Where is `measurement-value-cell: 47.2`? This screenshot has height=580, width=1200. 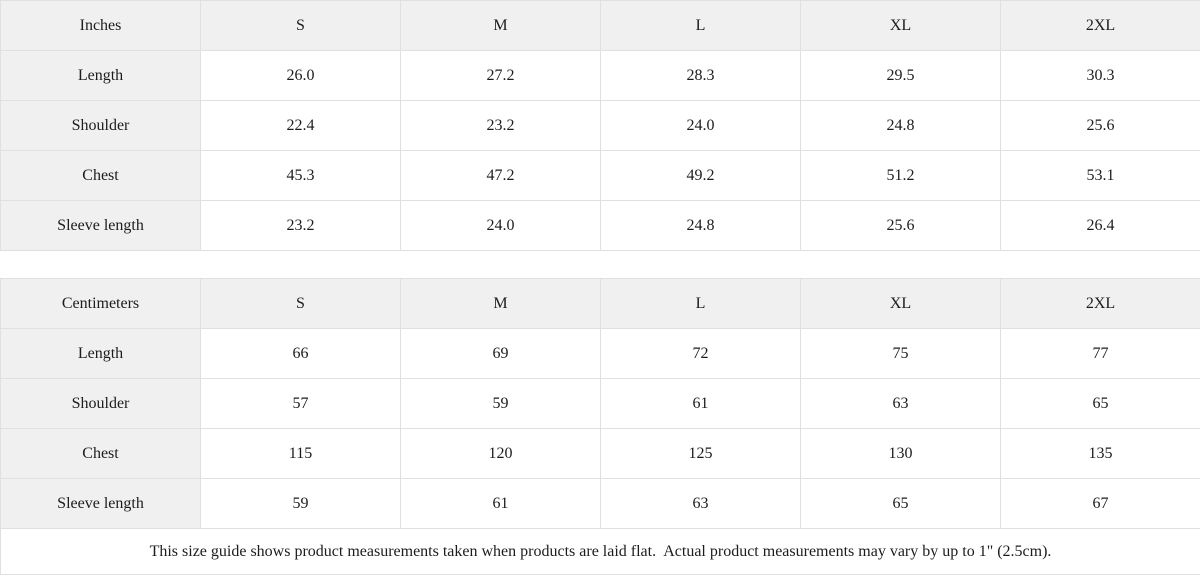 measurement-value-cell: 47.2 is located at coordinates (500, 175).